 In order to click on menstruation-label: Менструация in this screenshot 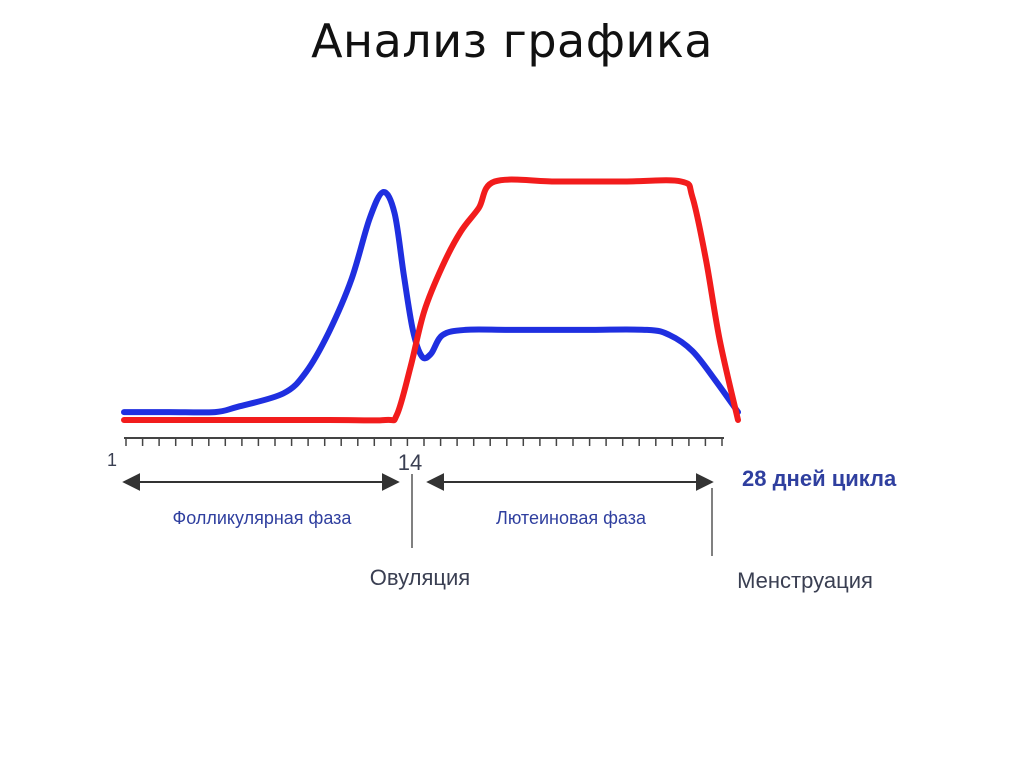, I will do `click(805, 580)`.